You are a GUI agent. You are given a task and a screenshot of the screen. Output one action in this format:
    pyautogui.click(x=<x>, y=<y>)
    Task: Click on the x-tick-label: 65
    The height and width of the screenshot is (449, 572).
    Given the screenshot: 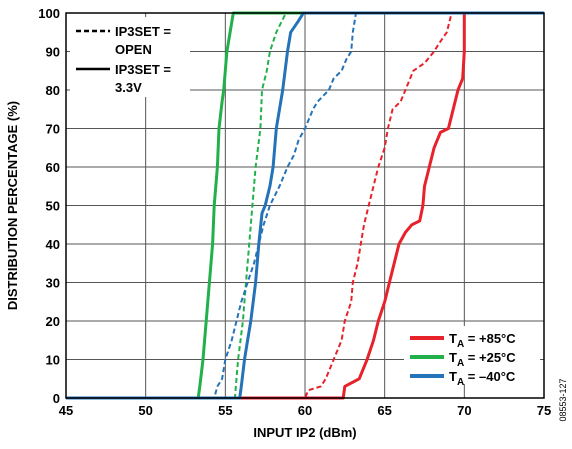 What is the action you would take?
    pyautogui.click(x=384, y=410)
    